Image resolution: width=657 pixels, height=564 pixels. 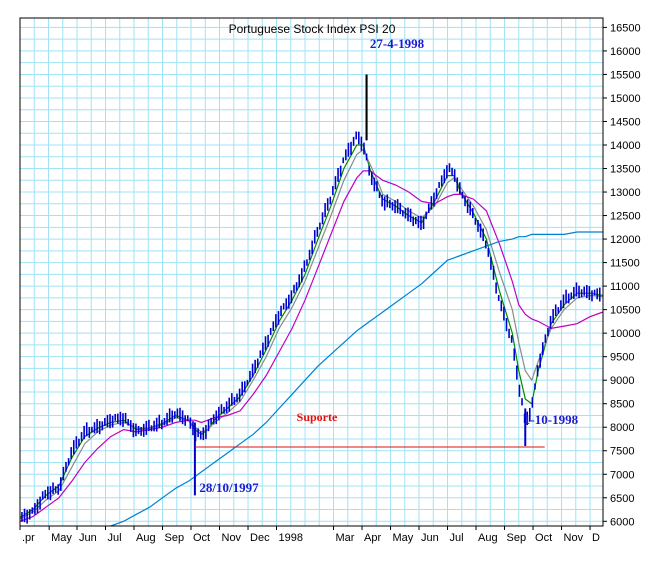 What do you see at coordinates (625, 122) in the screenshot?
I see `y-tick-label: 14500` at bounding box center [625, 122].